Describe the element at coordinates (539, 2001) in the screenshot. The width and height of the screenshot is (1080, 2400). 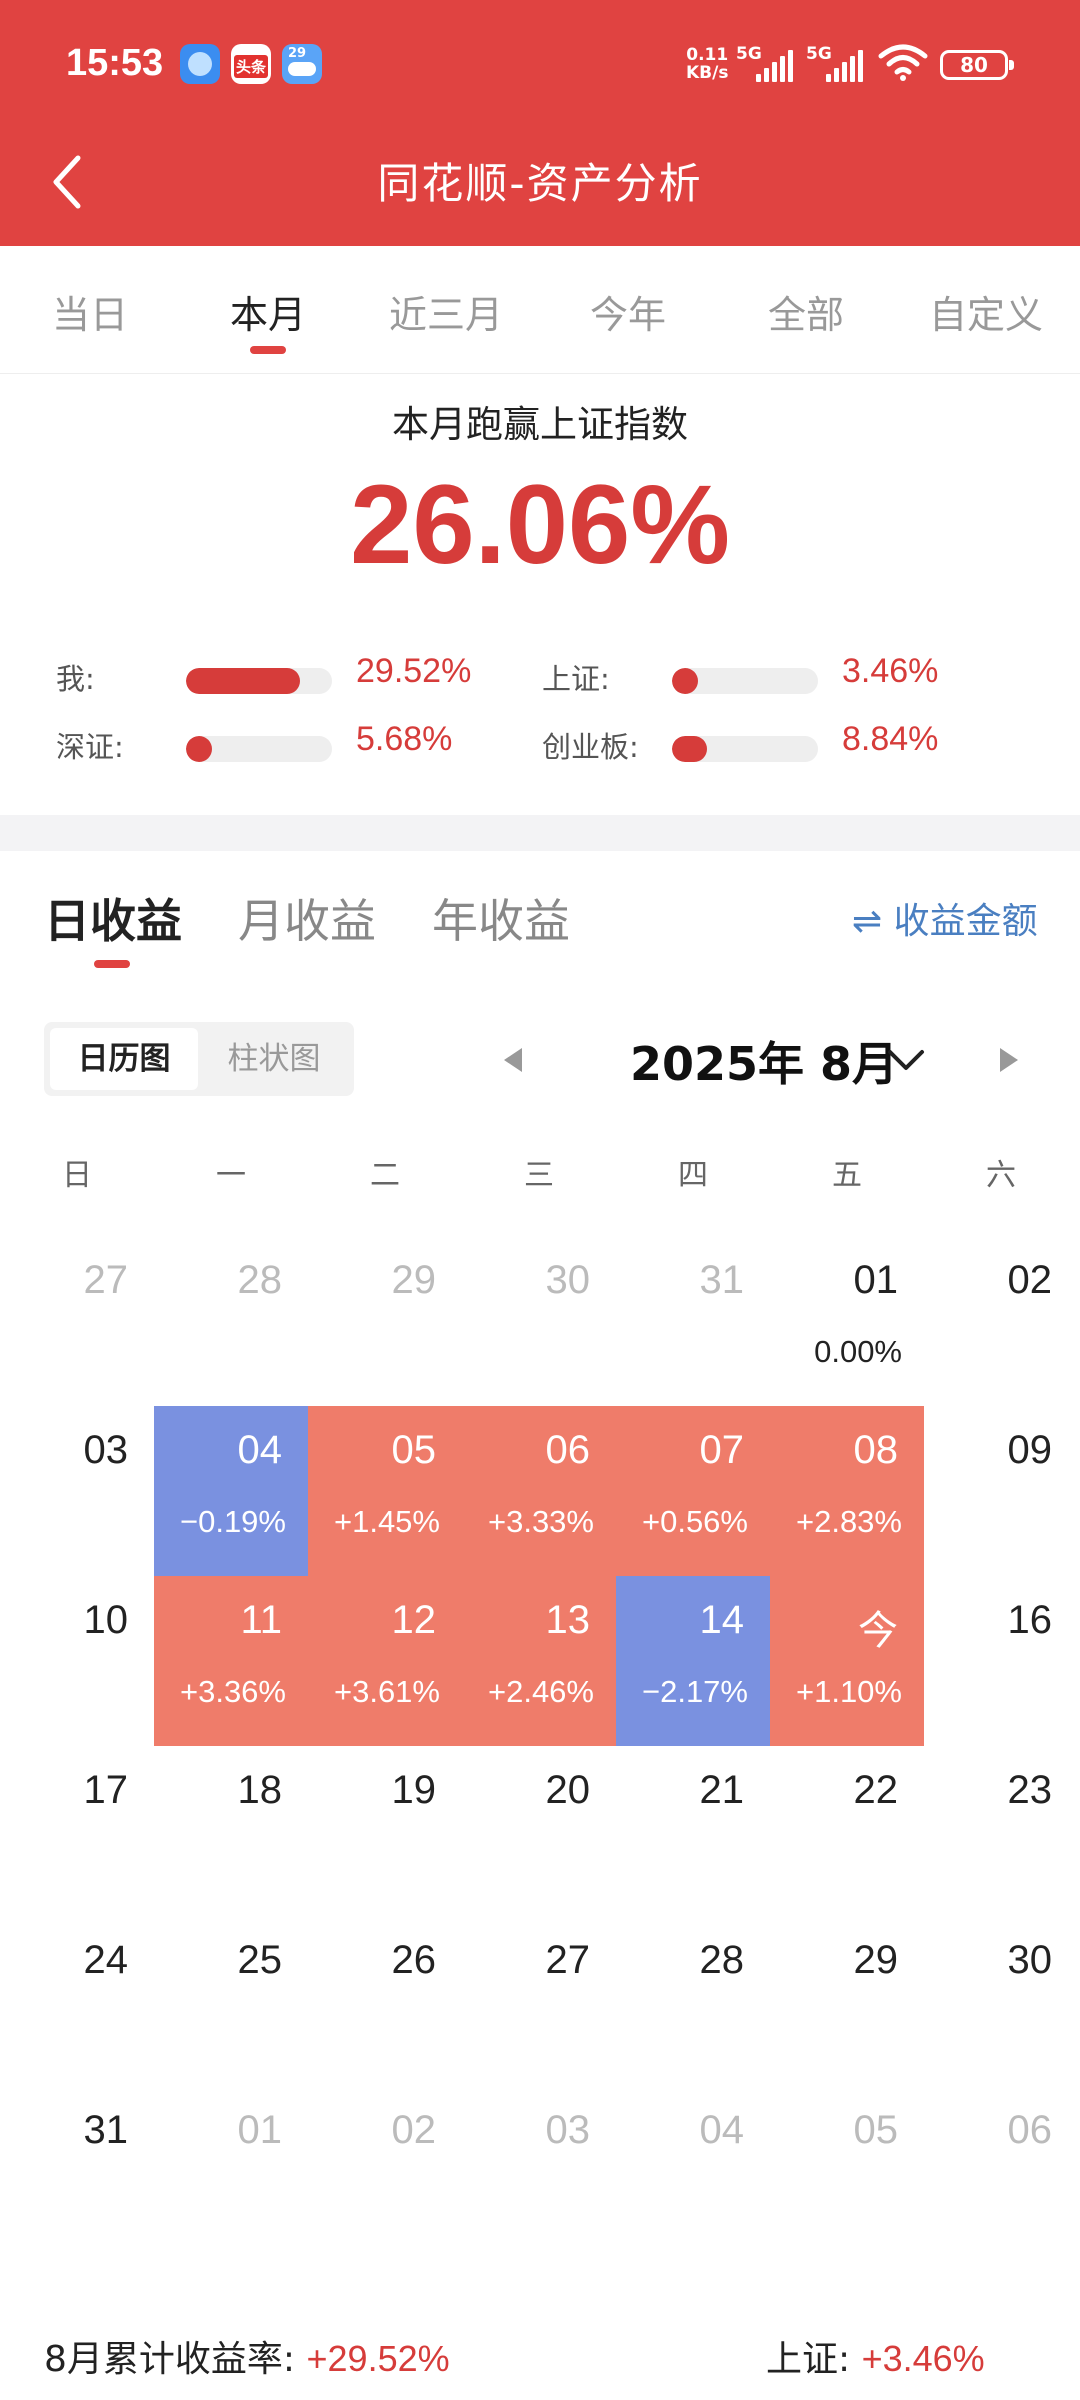
I see `calendar-day: 27` at that location.